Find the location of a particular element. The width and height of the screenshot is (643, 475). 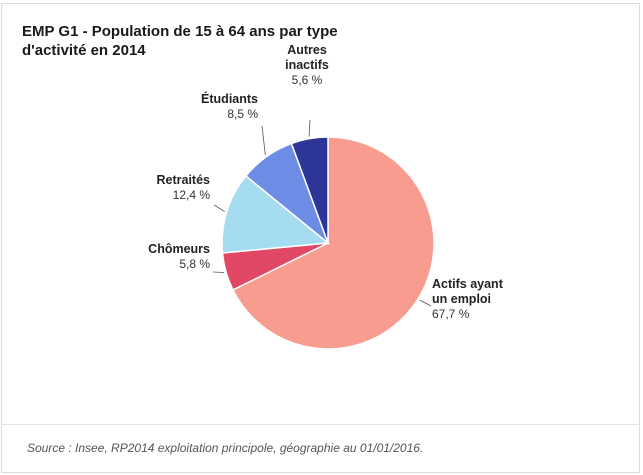

slice-label-etudiants: Étudiants is located at coordinates (229, 98).